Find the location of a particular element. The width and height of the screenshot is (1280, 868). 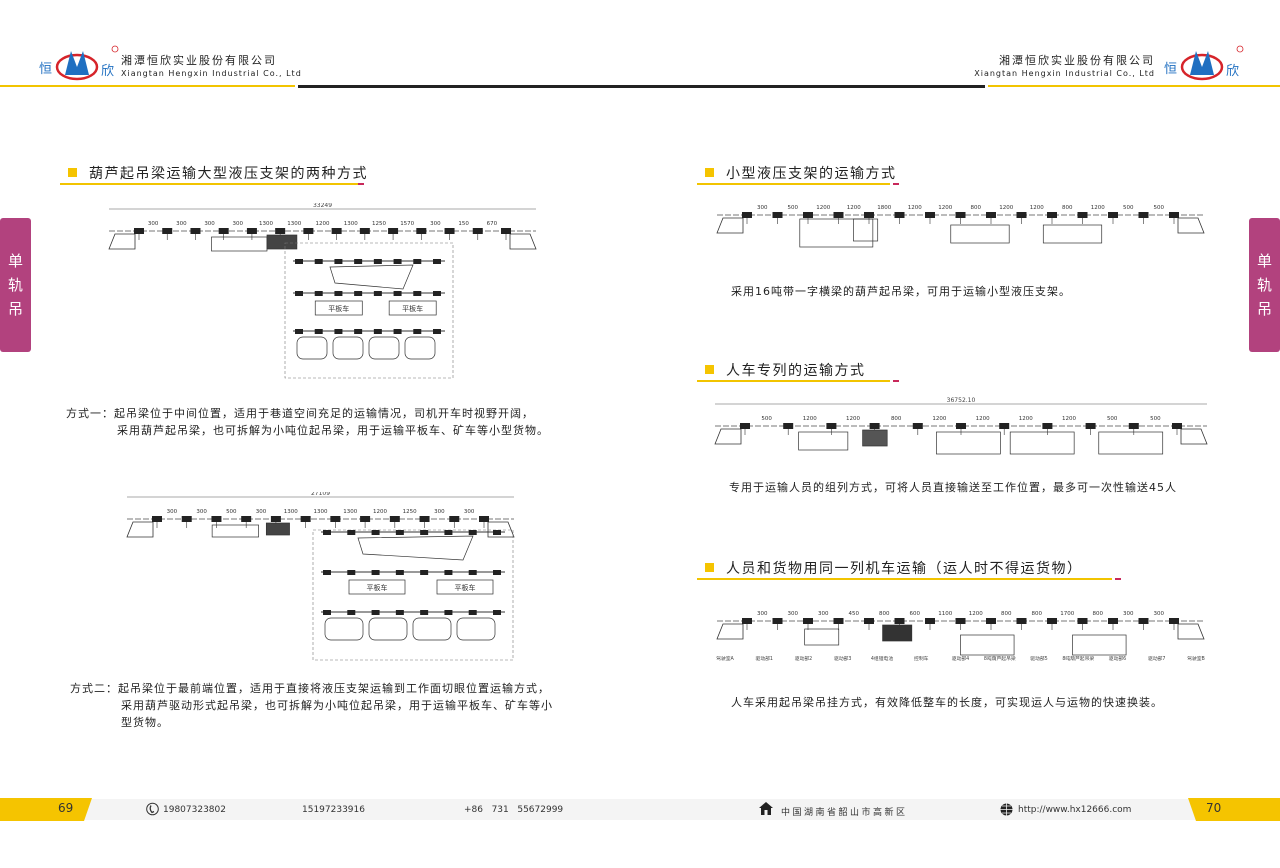

header-rule-yellow-left is located at coordinates (147, 86).